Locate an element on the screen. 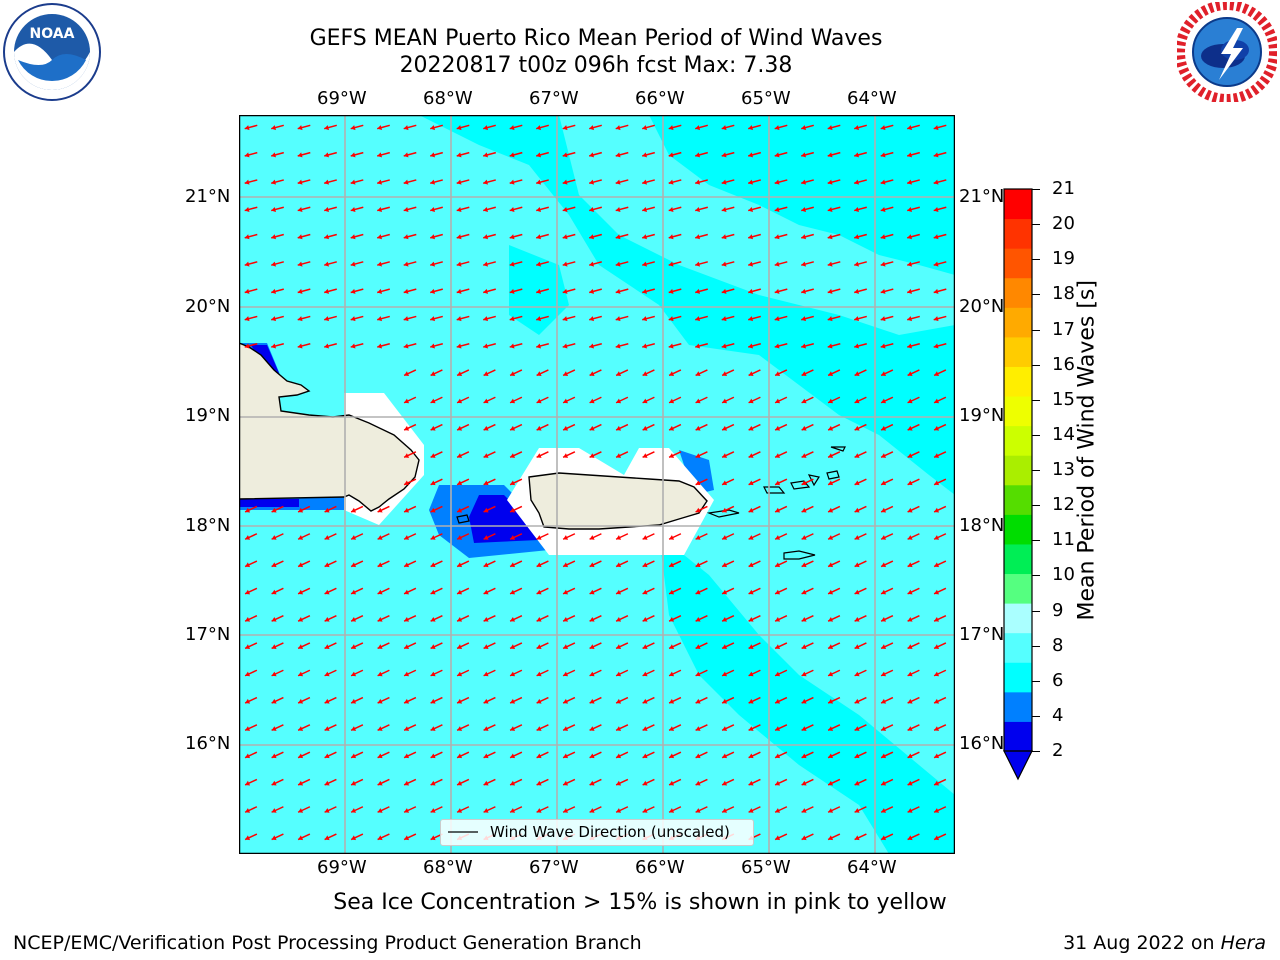 This screenshot has width=1280, height=960. colorbar-tick-label: 15 is located at coordinates (1063, 399).